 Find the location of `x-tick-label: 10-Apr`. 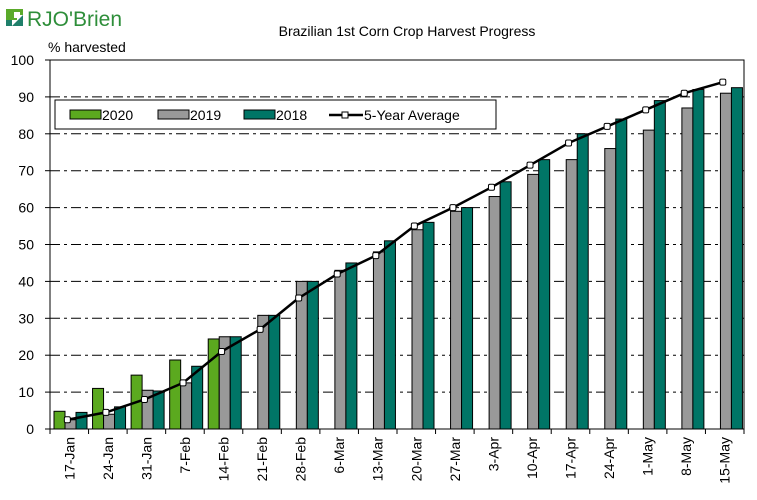

x-tick-label: 10-Apr is located at coordinates (532, 458).